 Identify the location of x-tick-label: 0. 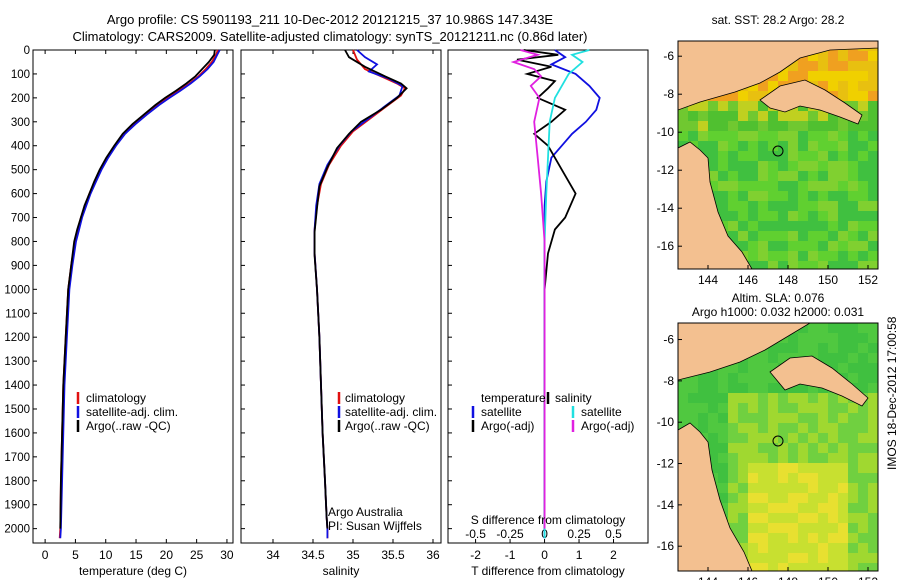
(45, 555).